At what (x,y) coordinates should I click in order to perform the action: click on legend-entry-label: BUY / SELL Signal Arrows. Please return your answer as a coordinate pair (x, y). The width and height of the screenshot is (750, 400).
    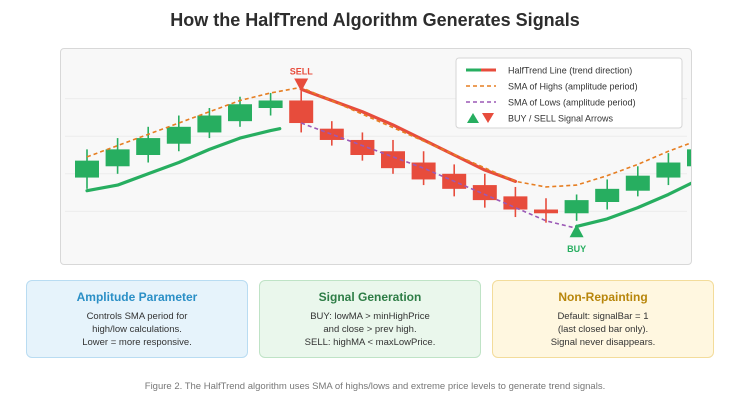
    Looking at the image, I should click on (561, 119).